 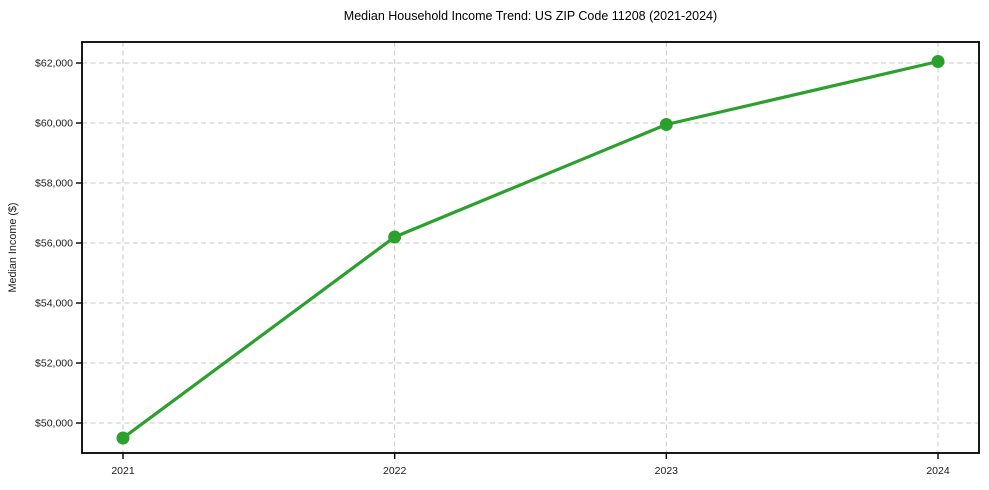 What do you see at coordinates (667, 471) in the screenshot?
I see `x-tick-label: 2023` at bounding box center [667, 471].